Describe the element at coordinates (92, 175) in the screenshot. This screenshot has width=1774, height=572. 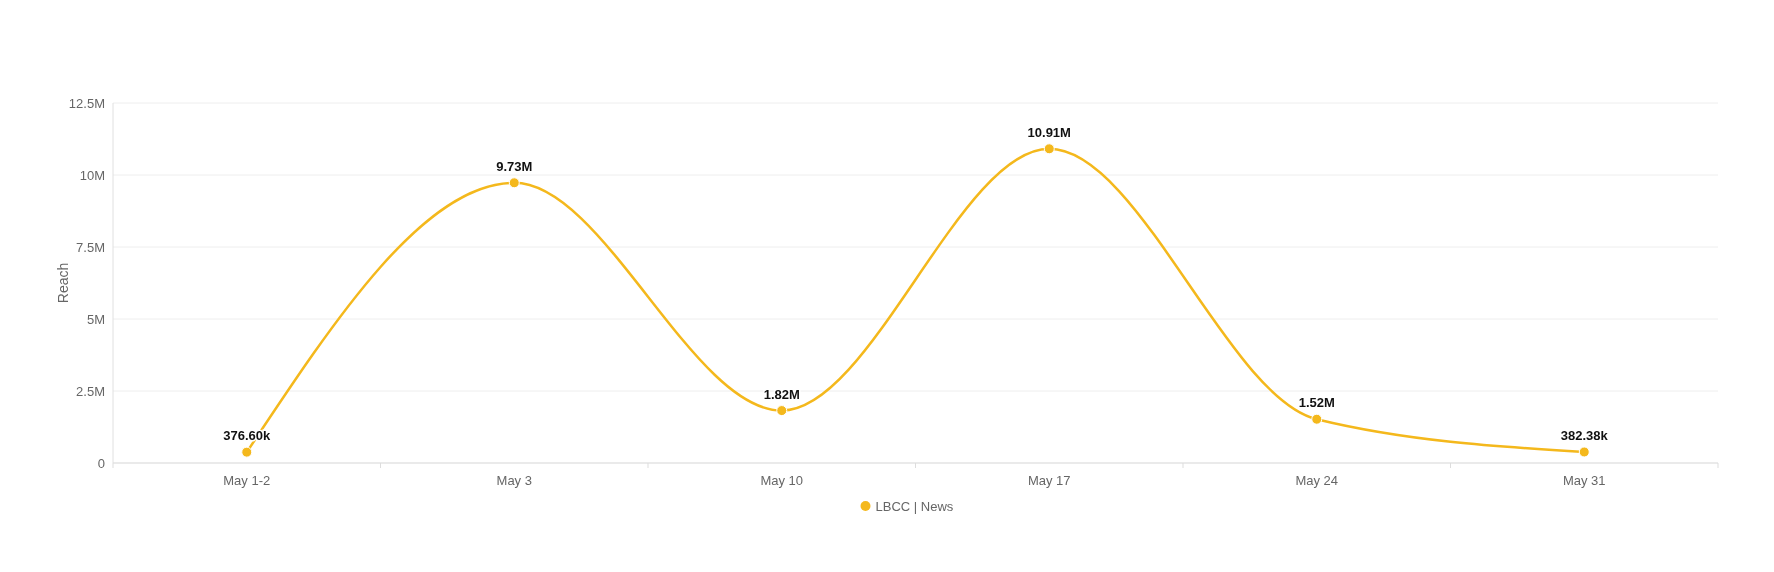
I see `y-tick-label: 10M` at that location.